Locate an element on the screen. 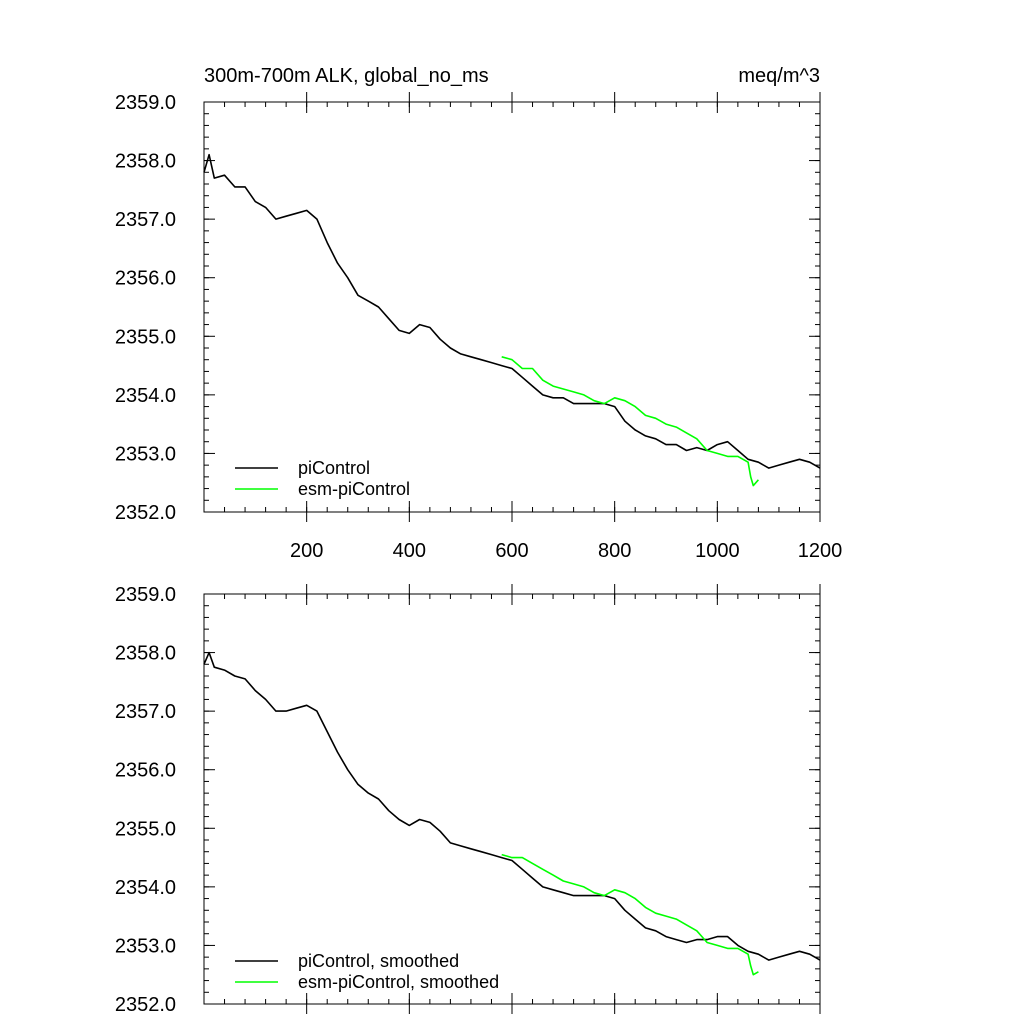 Image resolution: width=1024 pixels, height=1029 pixels. x-tick-label: 800 is located at coordinates (614, 551).